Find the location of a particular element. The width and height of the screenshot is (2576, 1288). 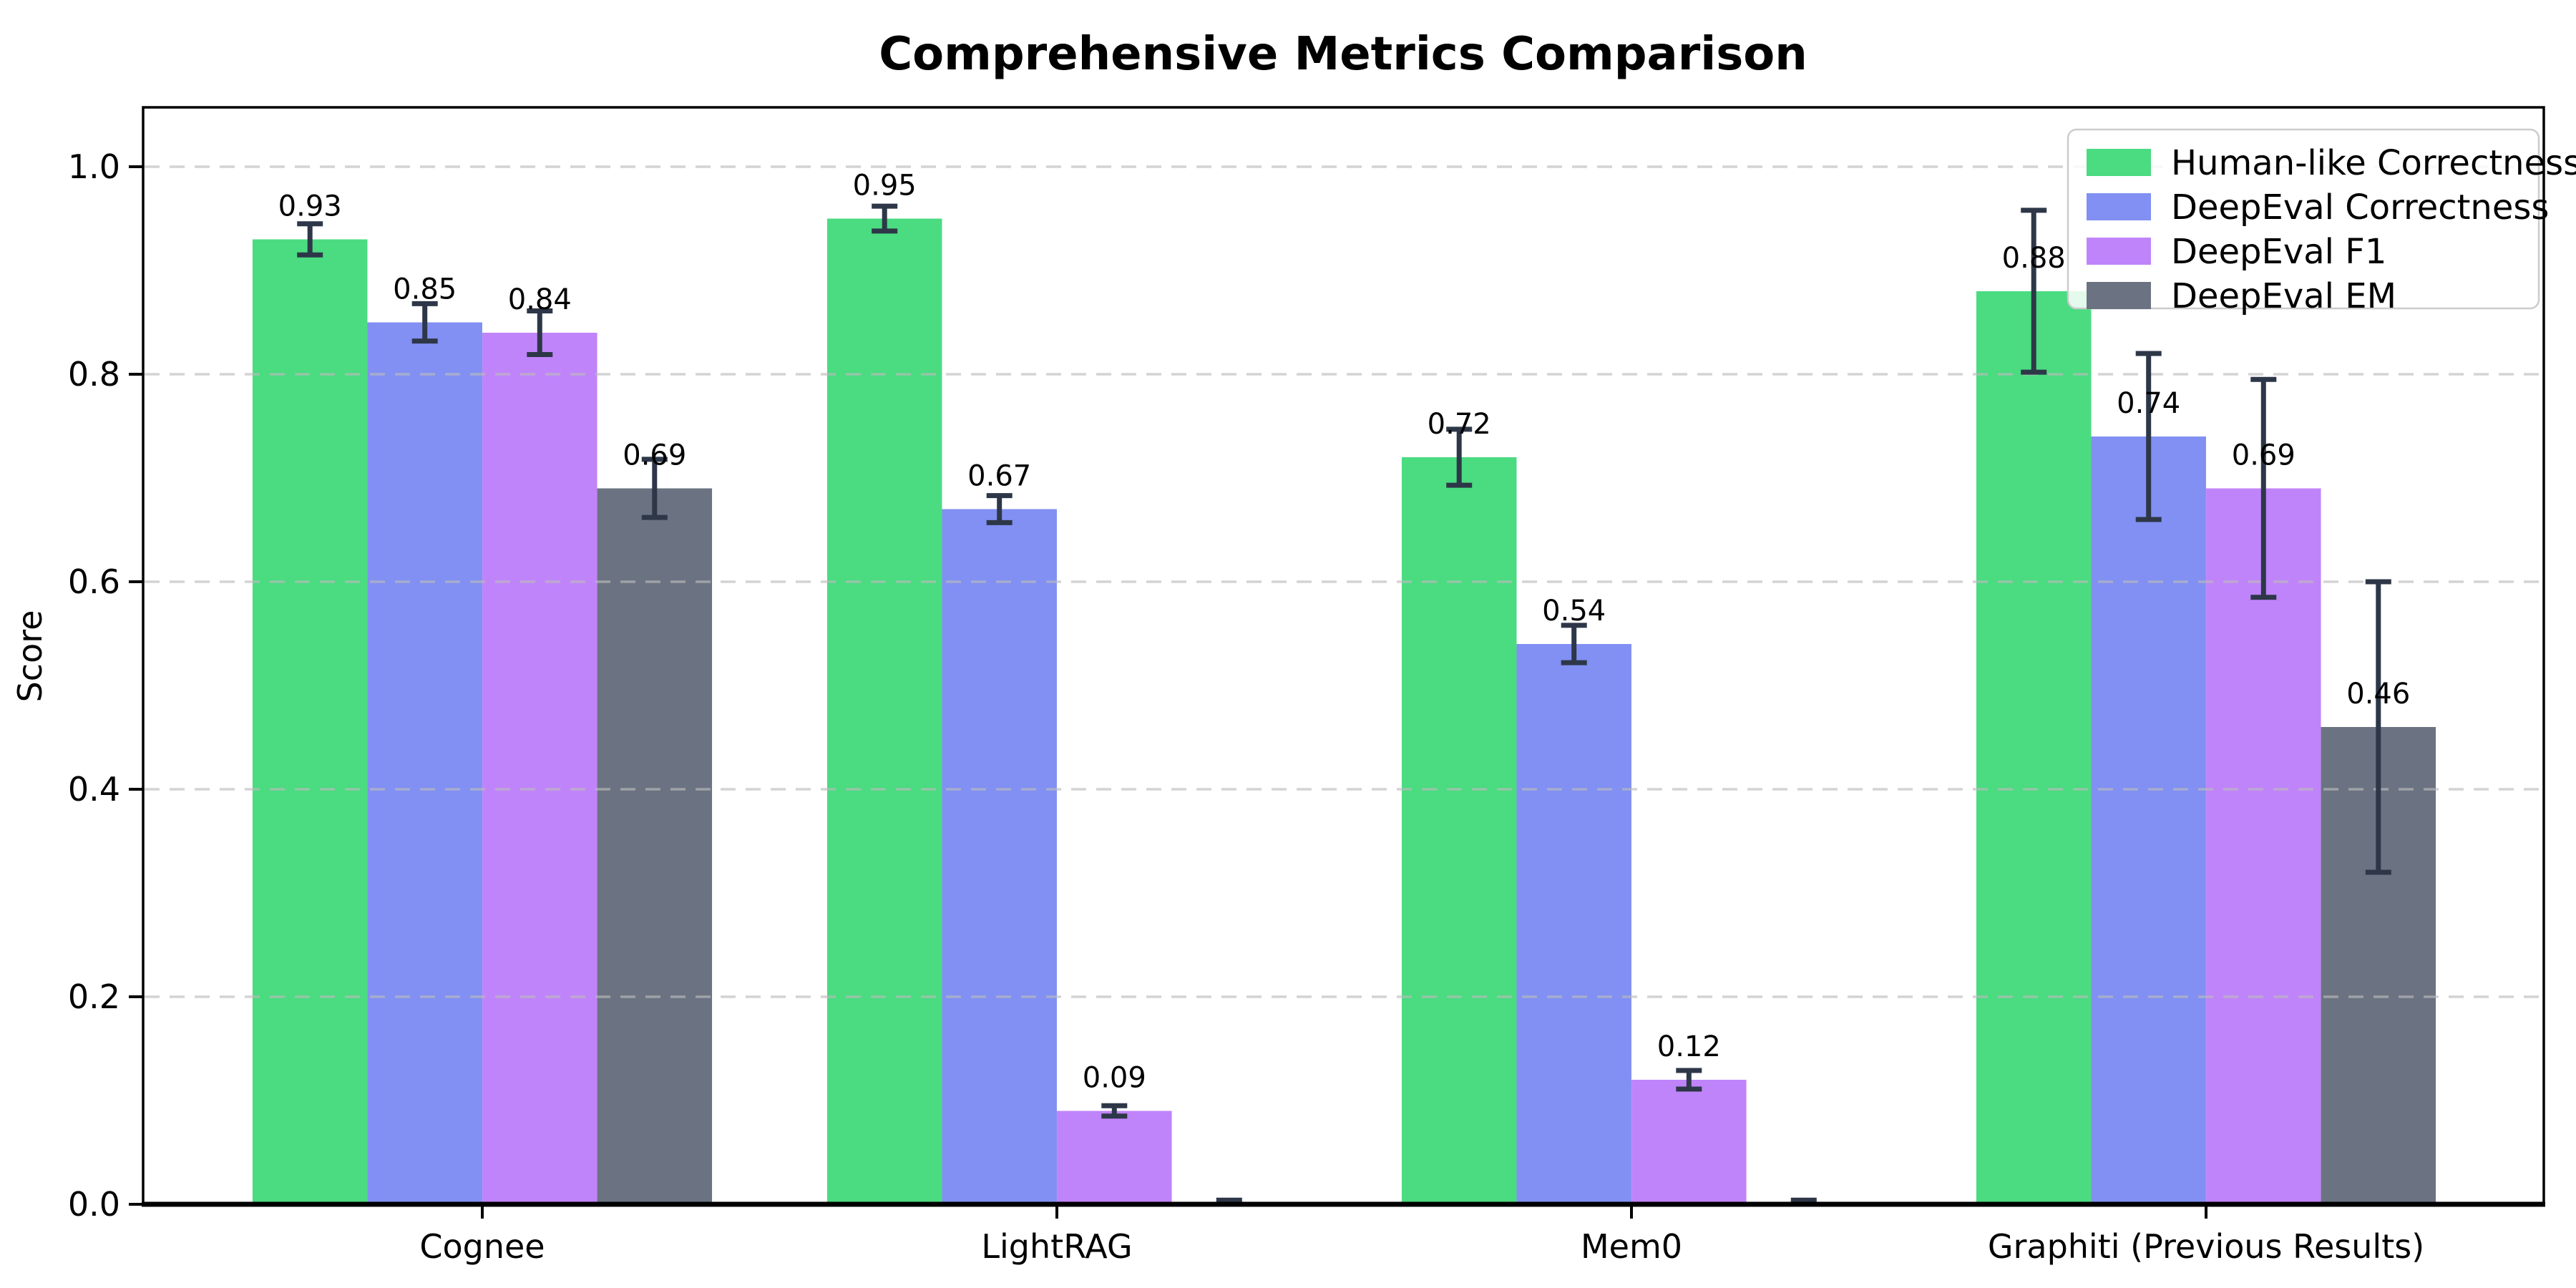

legend-label: DeepEval EM is located at coordinates (2283, 296).